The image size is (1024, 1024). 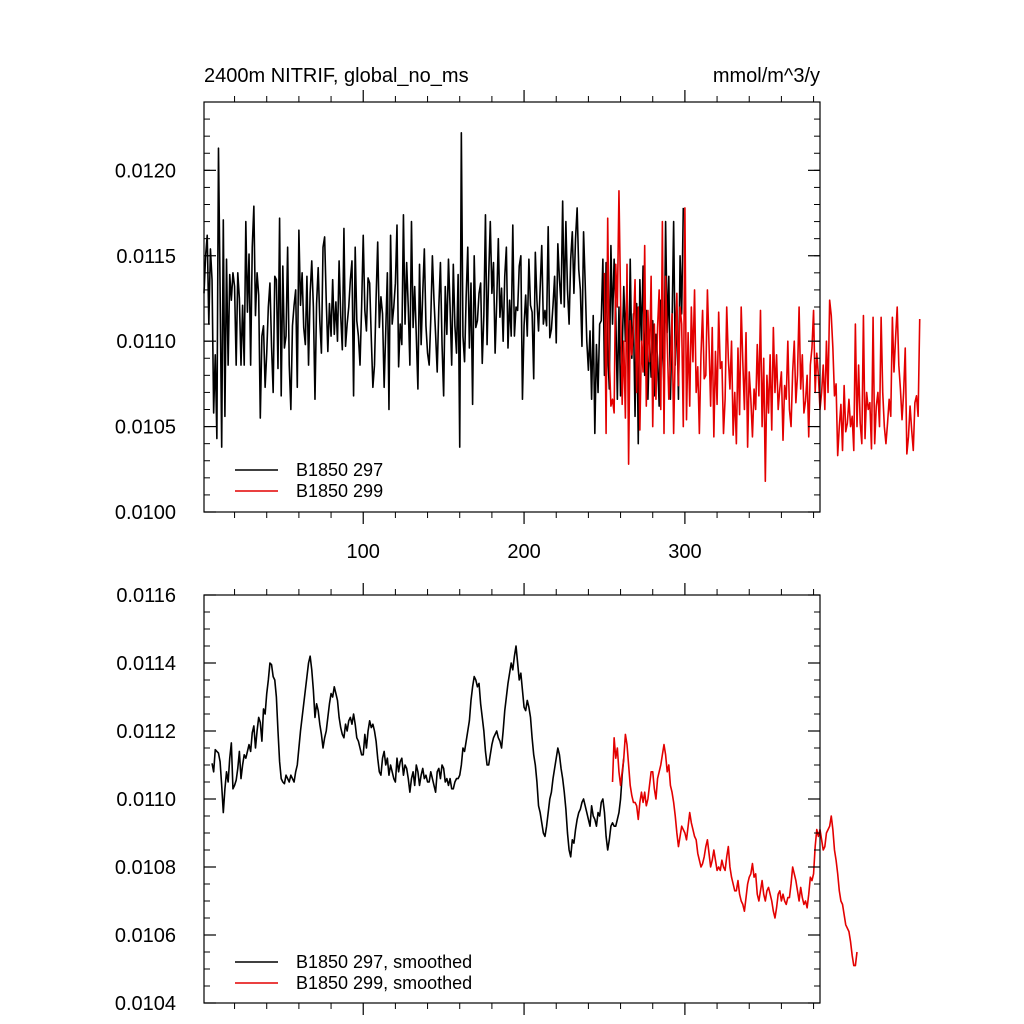 I want to click on top-x-tick-label: 200, so click(x=523, y=552).